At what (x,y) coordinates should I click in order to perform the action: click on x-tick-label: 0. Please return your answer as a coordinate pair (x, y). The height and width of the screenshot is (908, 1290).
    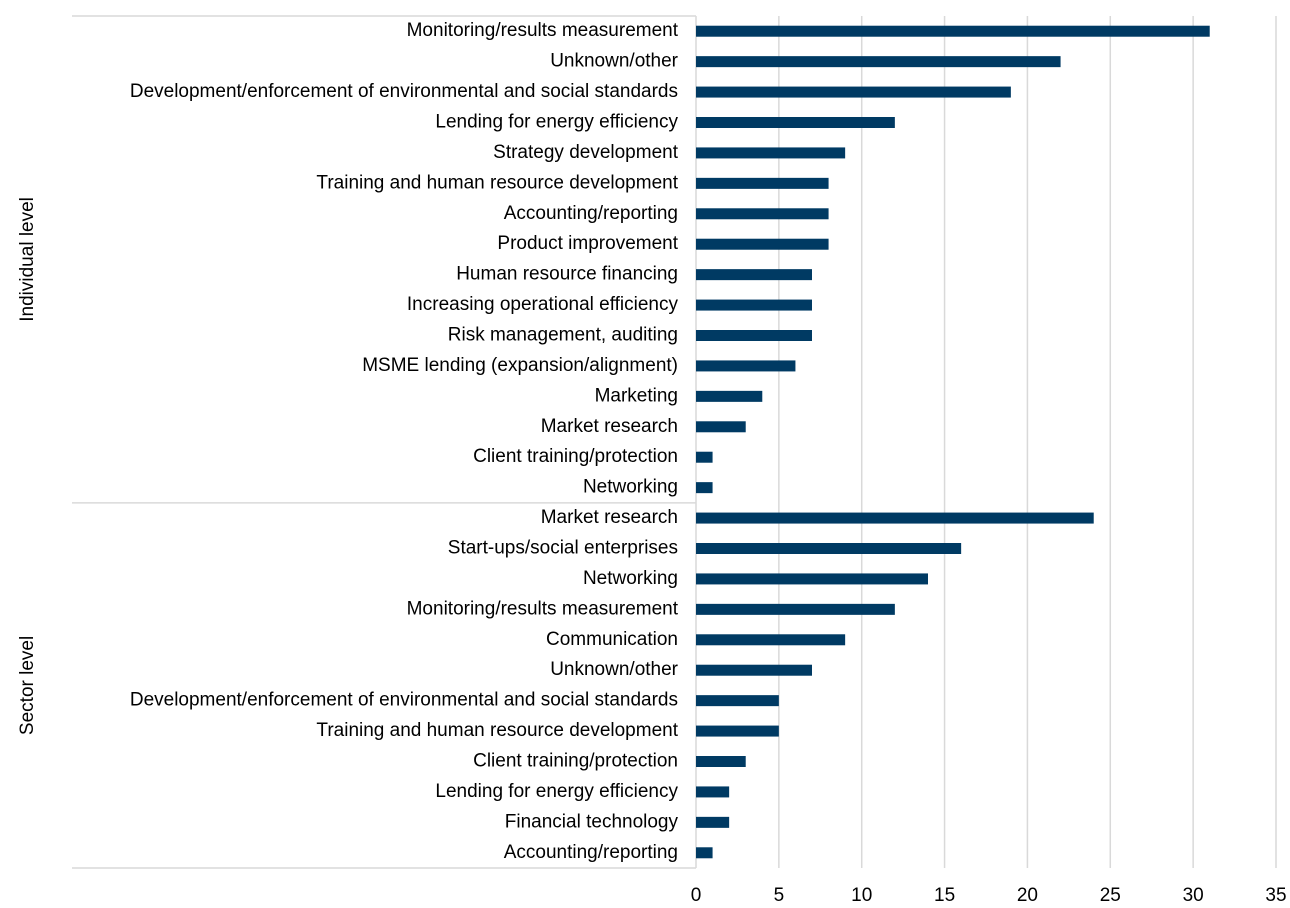
    Looking at the image, I should click on (696, 895).